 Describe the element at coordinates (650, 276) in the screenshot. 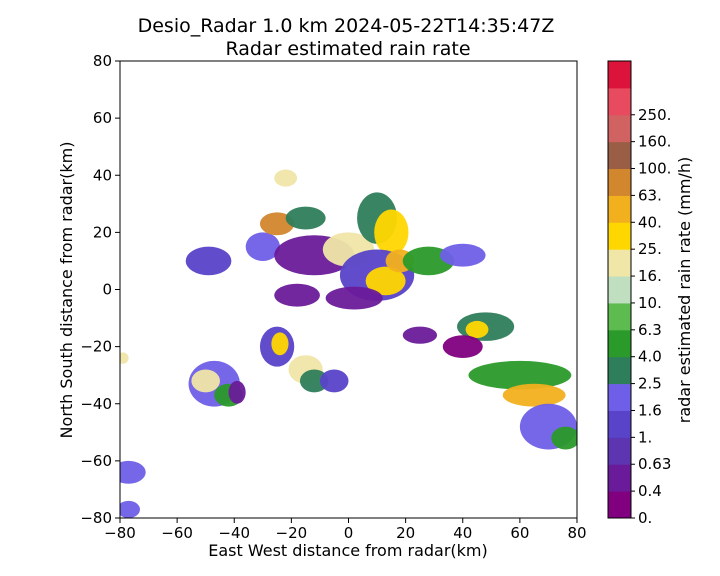

I see `colorbar-tick-label: 16.` at that location.